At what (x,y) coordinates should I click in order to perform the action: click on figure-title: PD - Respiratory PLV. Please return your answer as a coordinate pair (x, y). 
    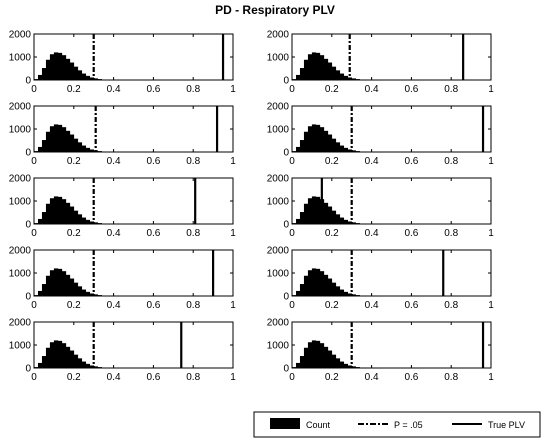
    Looking at the image, I should click on (275, 10).